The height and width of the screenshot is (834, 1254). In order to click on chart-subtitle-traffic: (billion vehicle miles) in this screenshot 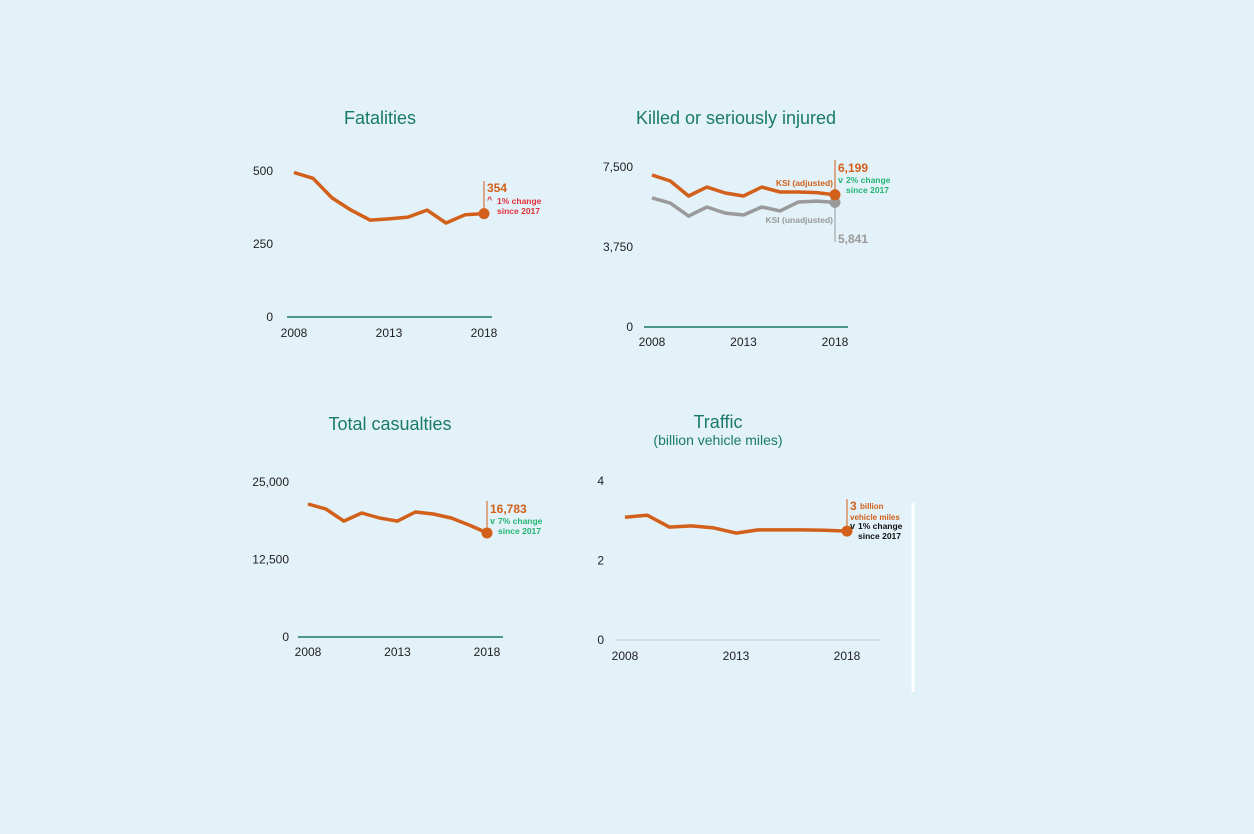, I will do `click(717, 440)`.